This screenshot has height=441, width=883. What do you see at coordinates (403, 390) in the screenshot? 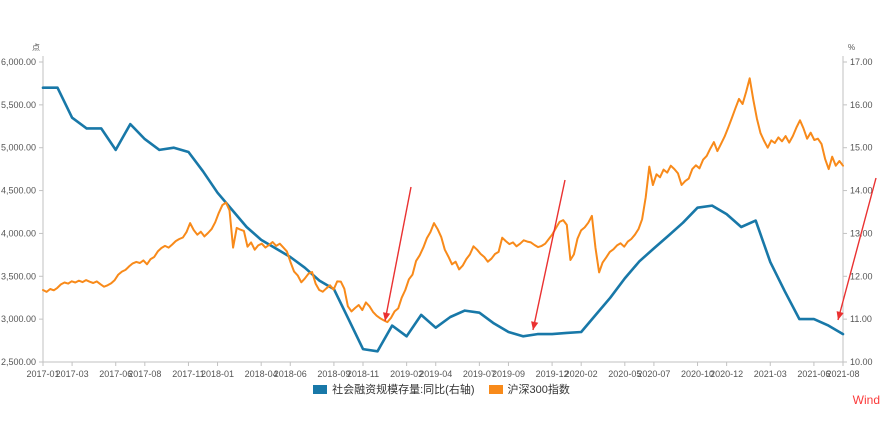
I see `legend-label-social-financing: 社会融资规模存量:同比(右轴)` at bounding box center [403, 390].